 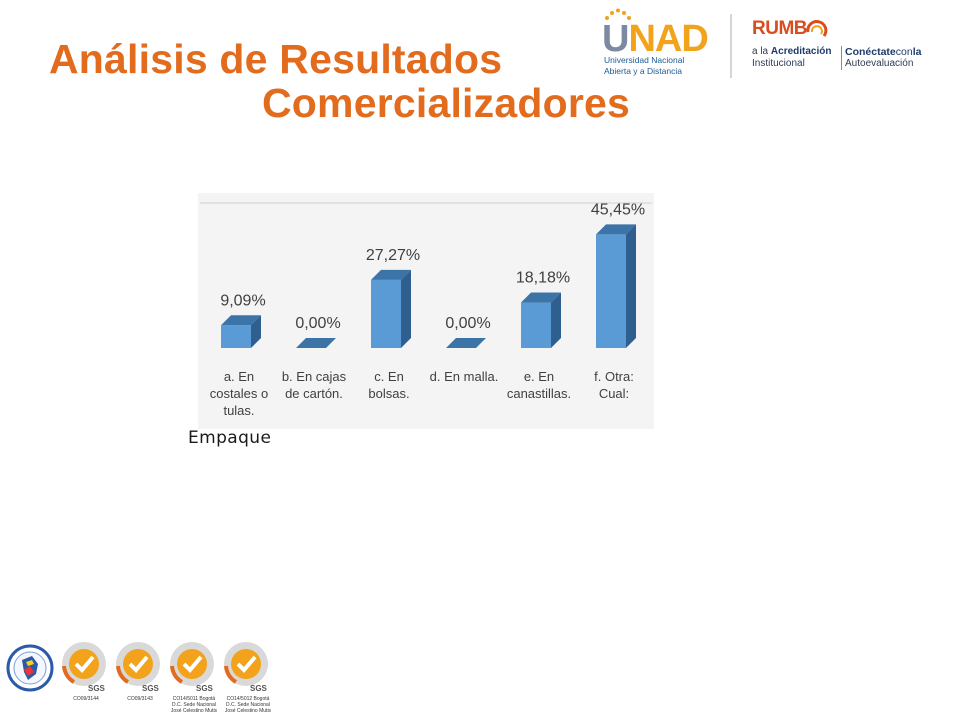 What do you see at coordinates (780, 28) in the screenshot?
I see `rumbo-wordmark: RUMB` at bounding box center [780, 28].